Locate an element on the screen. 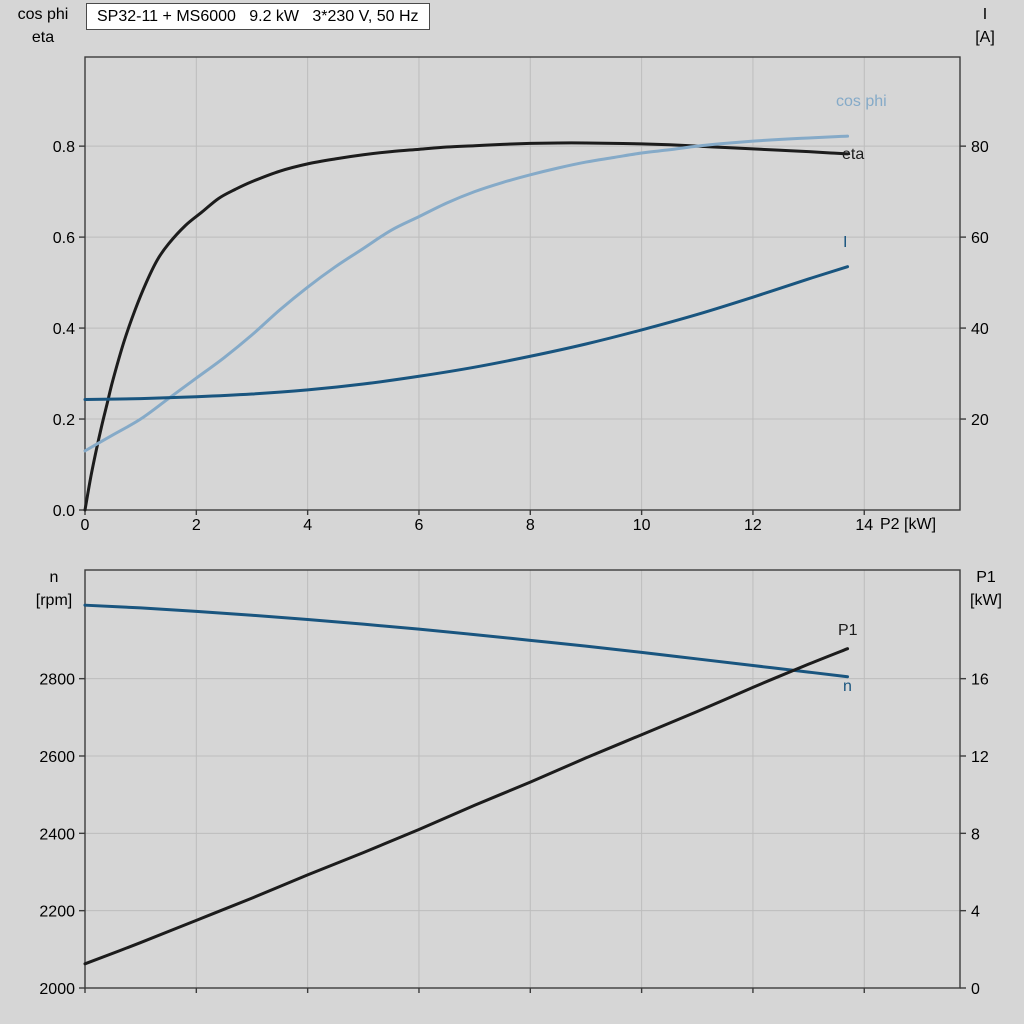  right-tick-label: 60 is located at coordinates (980, 238).